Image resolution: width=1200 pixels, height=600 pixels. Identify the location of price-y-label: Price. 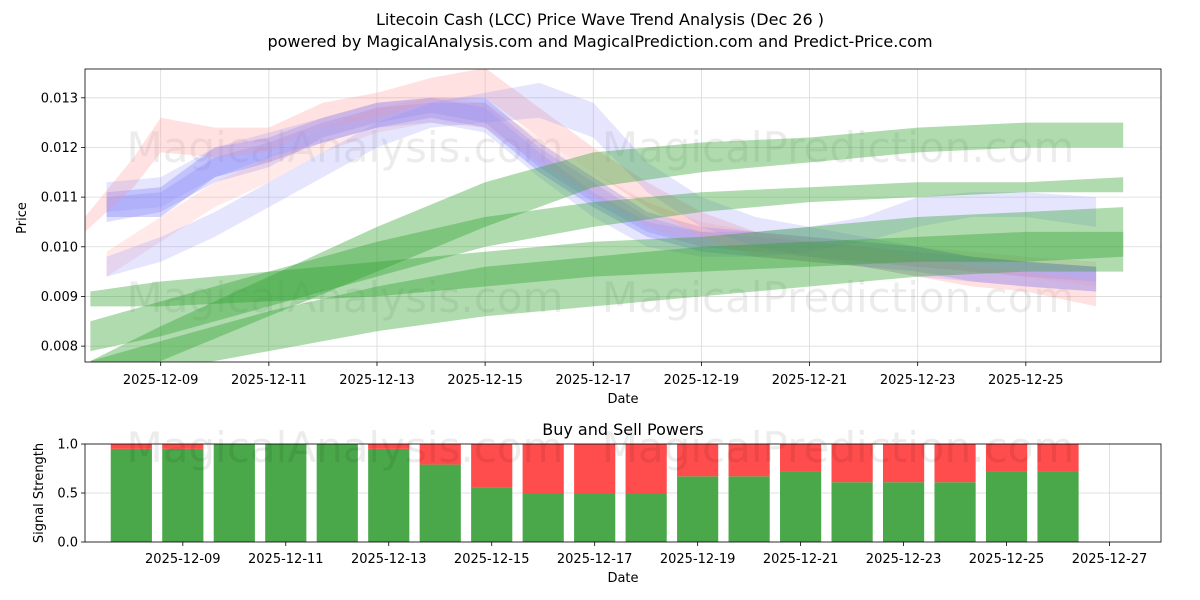
(22, 218).